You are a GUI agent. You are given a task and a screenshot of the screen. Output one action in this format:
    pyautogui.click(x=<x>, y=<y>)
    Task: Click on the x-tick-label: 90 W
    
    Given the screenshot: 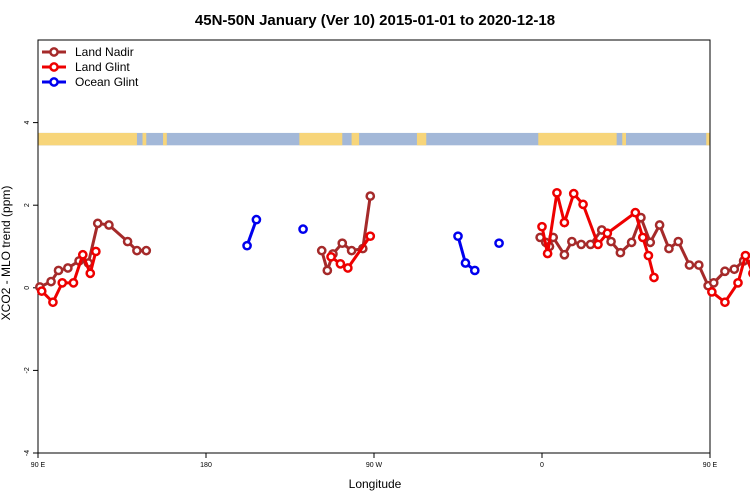 What is the action you would take?
    pyautogui.click(x=374, y=465)
    